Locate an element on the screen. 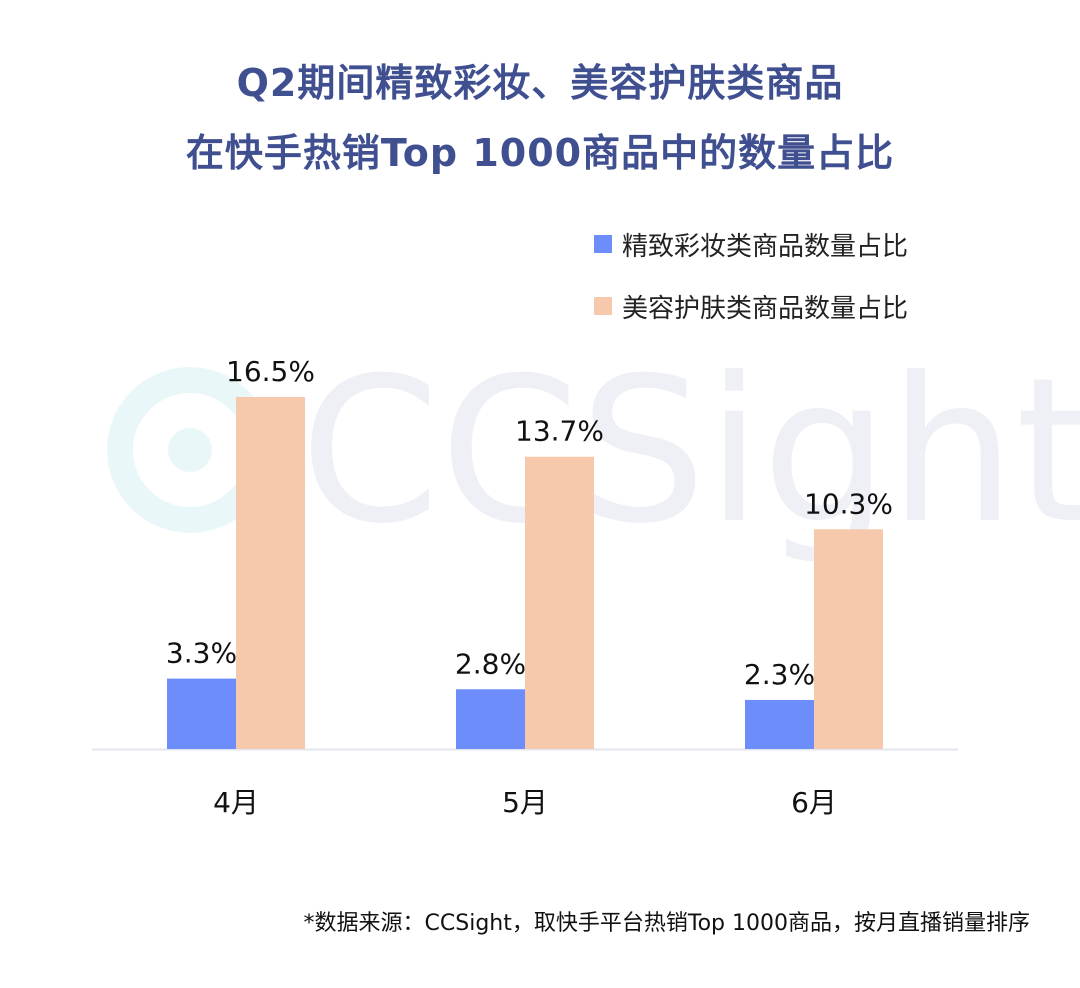 Image resolution: width=1080 pixels, height=988 pixels. x-tick-label-2: 6月 is located at coordinates (814, 802).